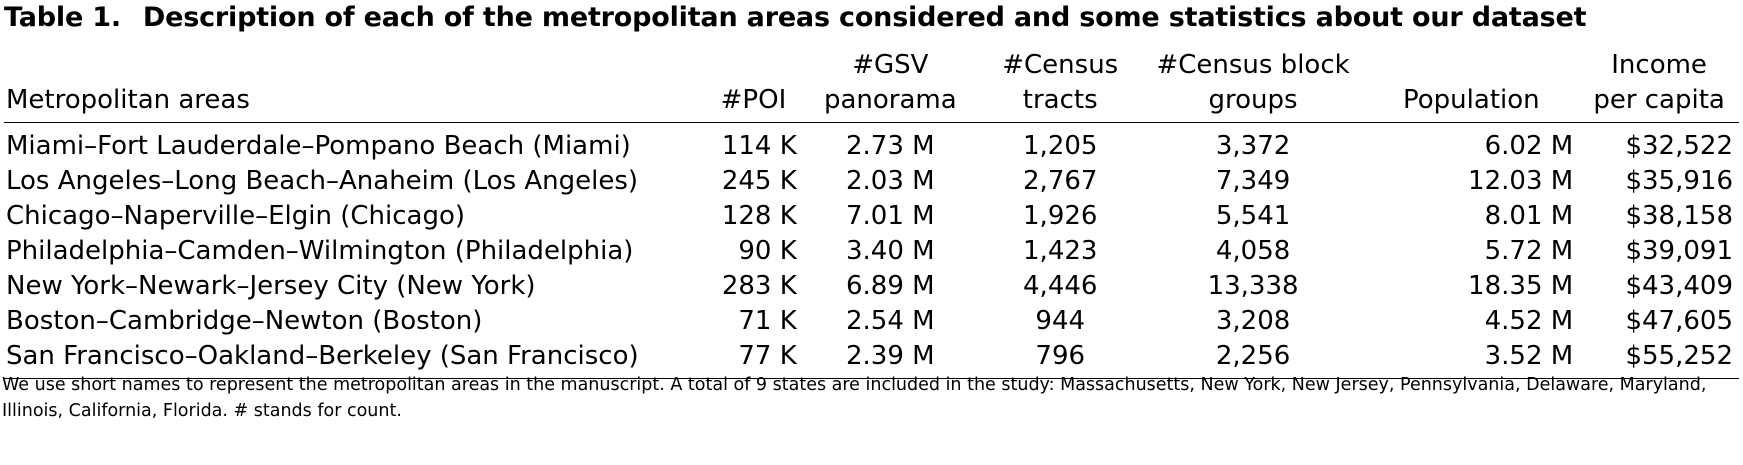 Image resolution: width=1743 pixels, height=465 pixels. What do you see at coordinates (1679, 216) in the screenshot?
I see `cell-income: $38,158` at bounding box center [1679, 216].